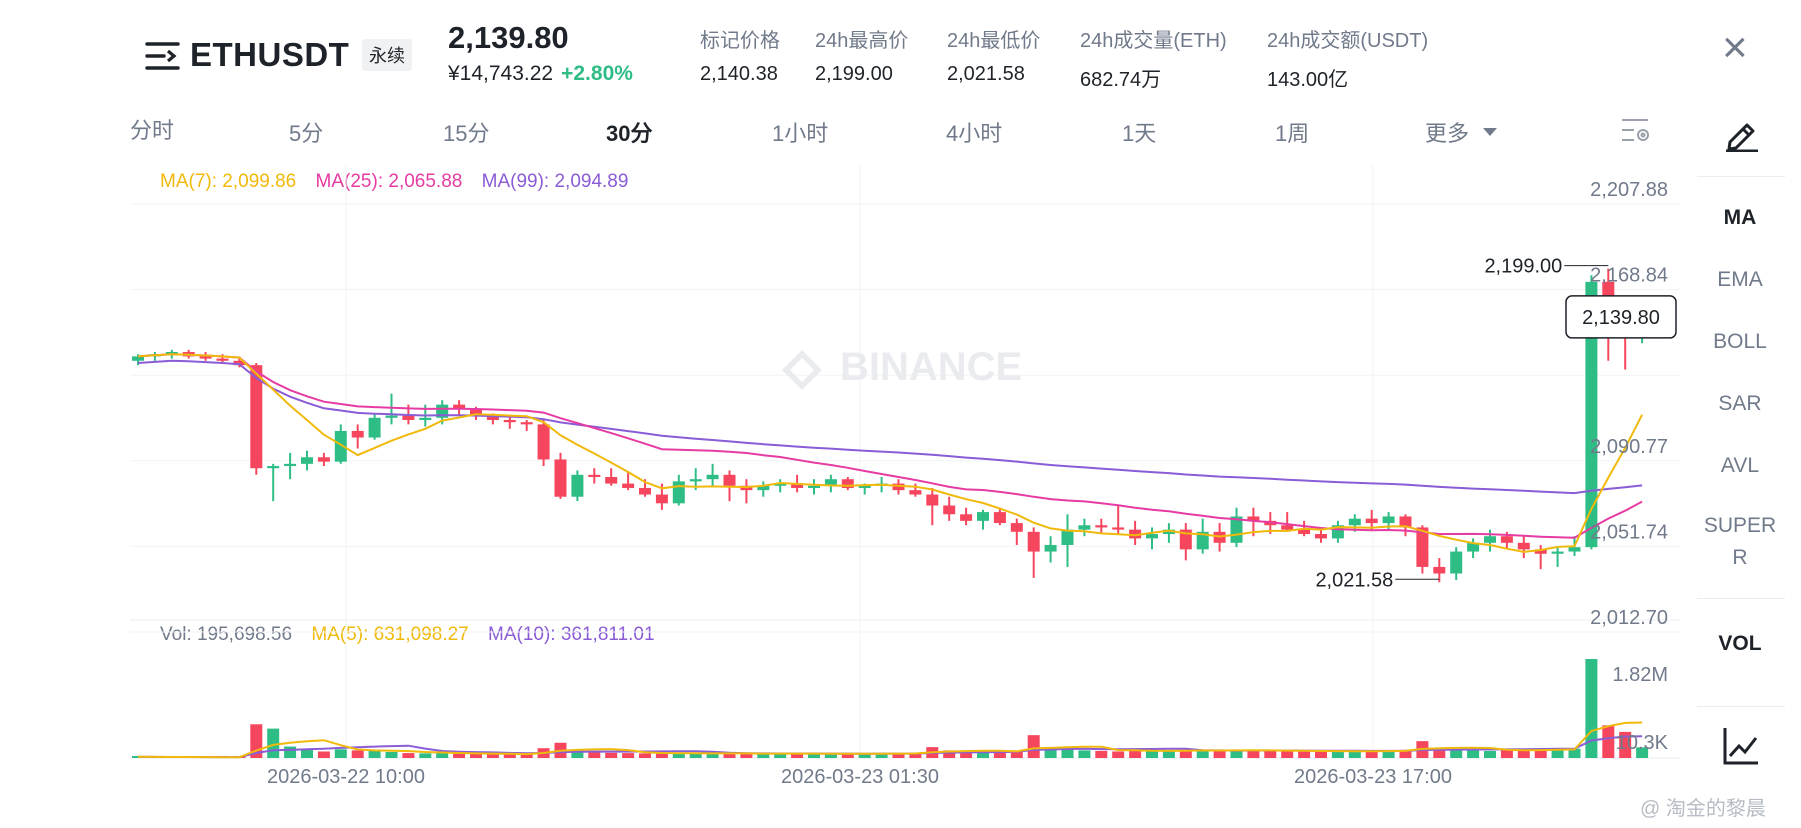  Describe the element at coordinates (306, 133) in the screenshot. I see `tab-5m: 5分` at that location.